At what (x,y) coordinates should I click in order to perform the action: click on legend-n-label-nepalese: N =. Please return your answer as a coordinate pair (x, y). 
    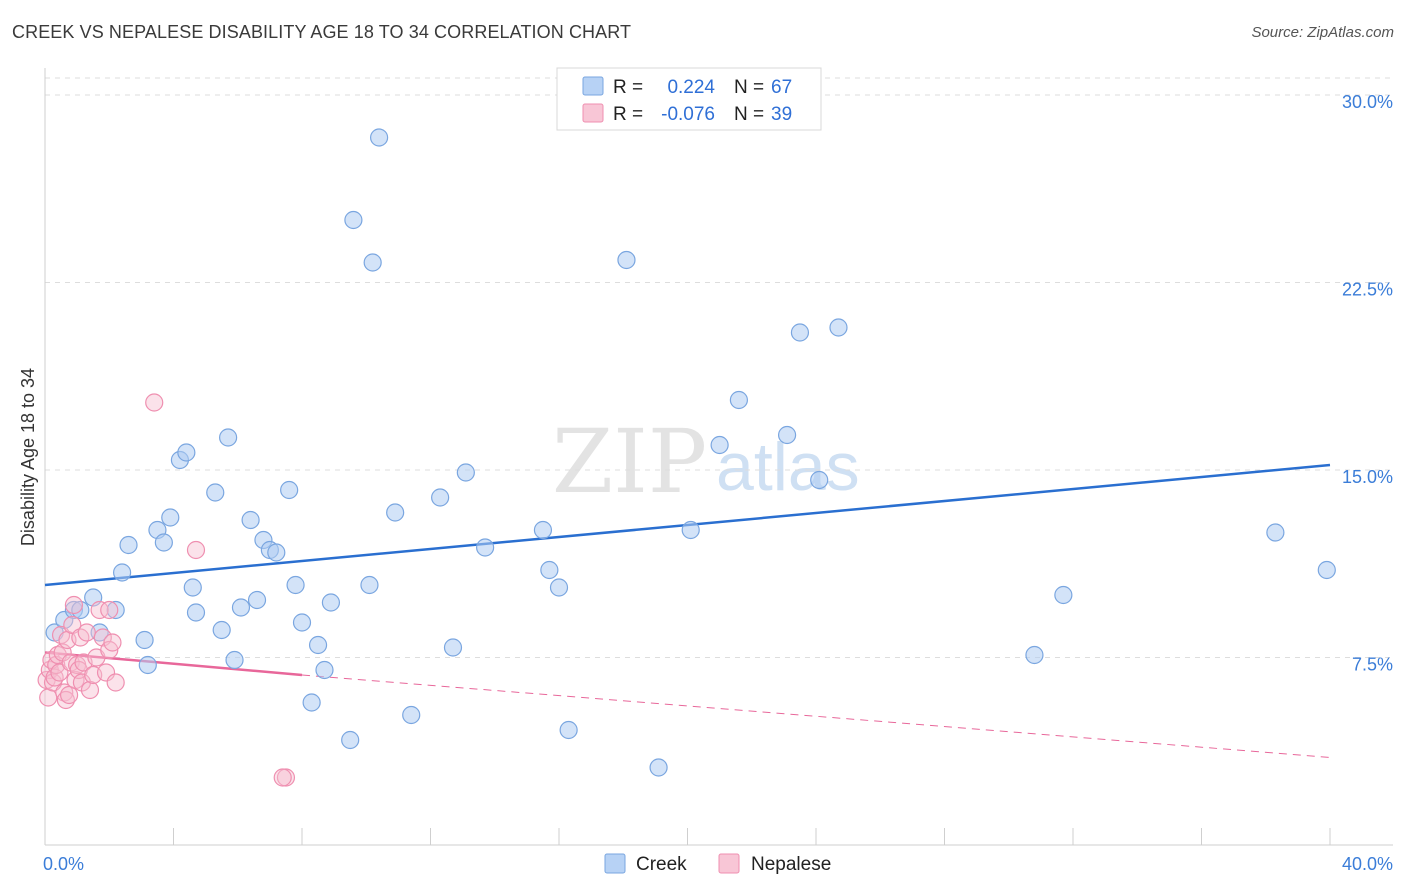
    Looking at the image, I should click on (749, 114).